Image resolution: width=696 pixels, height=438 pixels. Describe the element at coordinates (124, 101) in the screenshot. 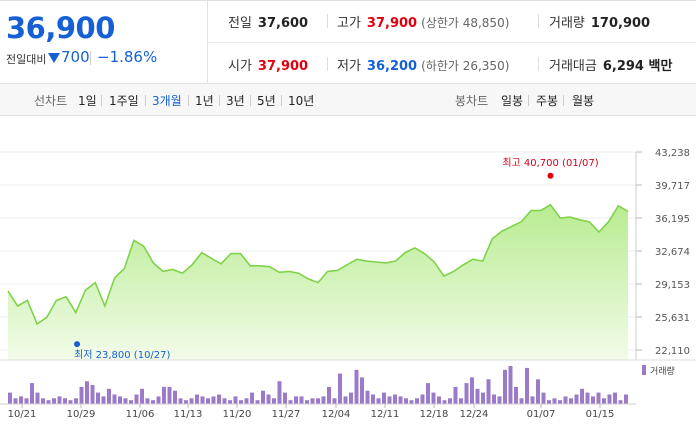

I see `range-1w: 1주일` at that location.